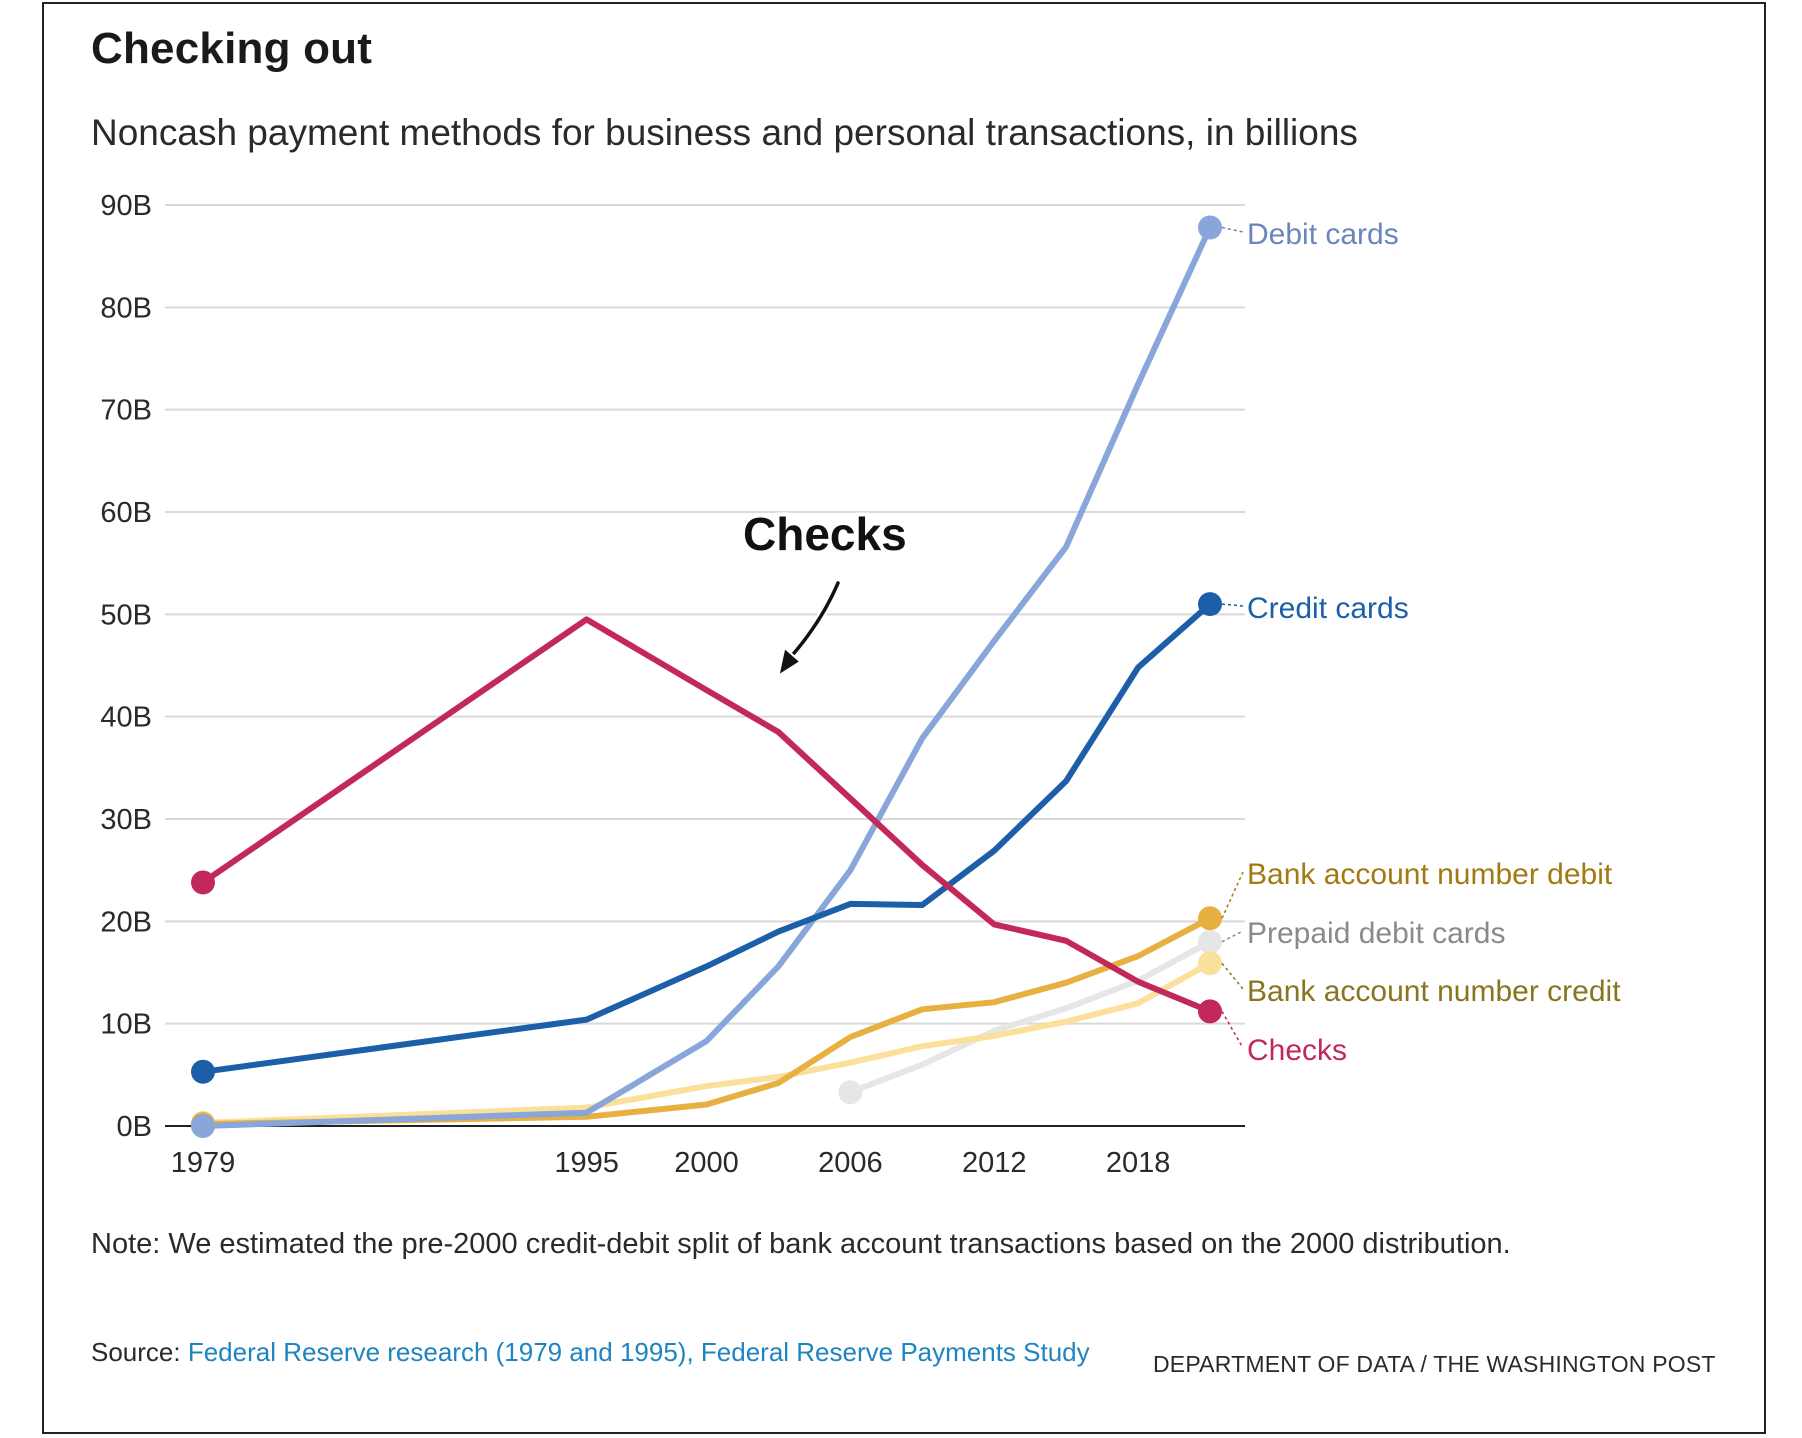 This screenshot has height=1438, width=1802. I want to click on y-tick-label: 60B, so click(126, 513).